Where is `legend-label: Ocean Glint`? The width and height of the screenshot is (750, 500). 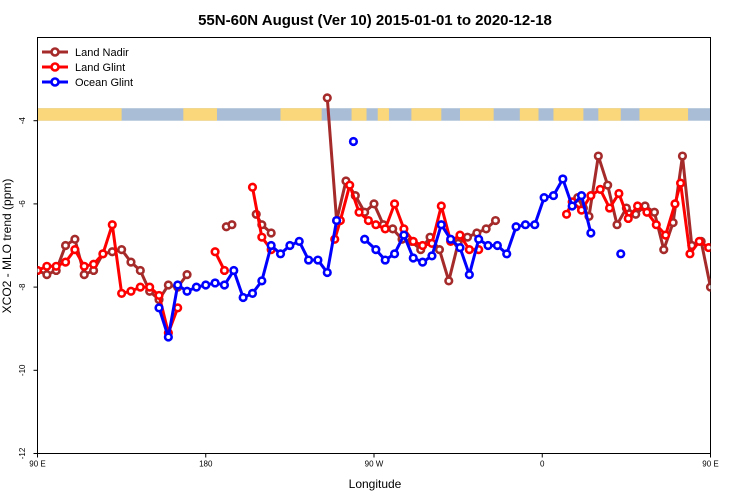
legend-label: Ocean Glint is located at coordinates (104, 83).